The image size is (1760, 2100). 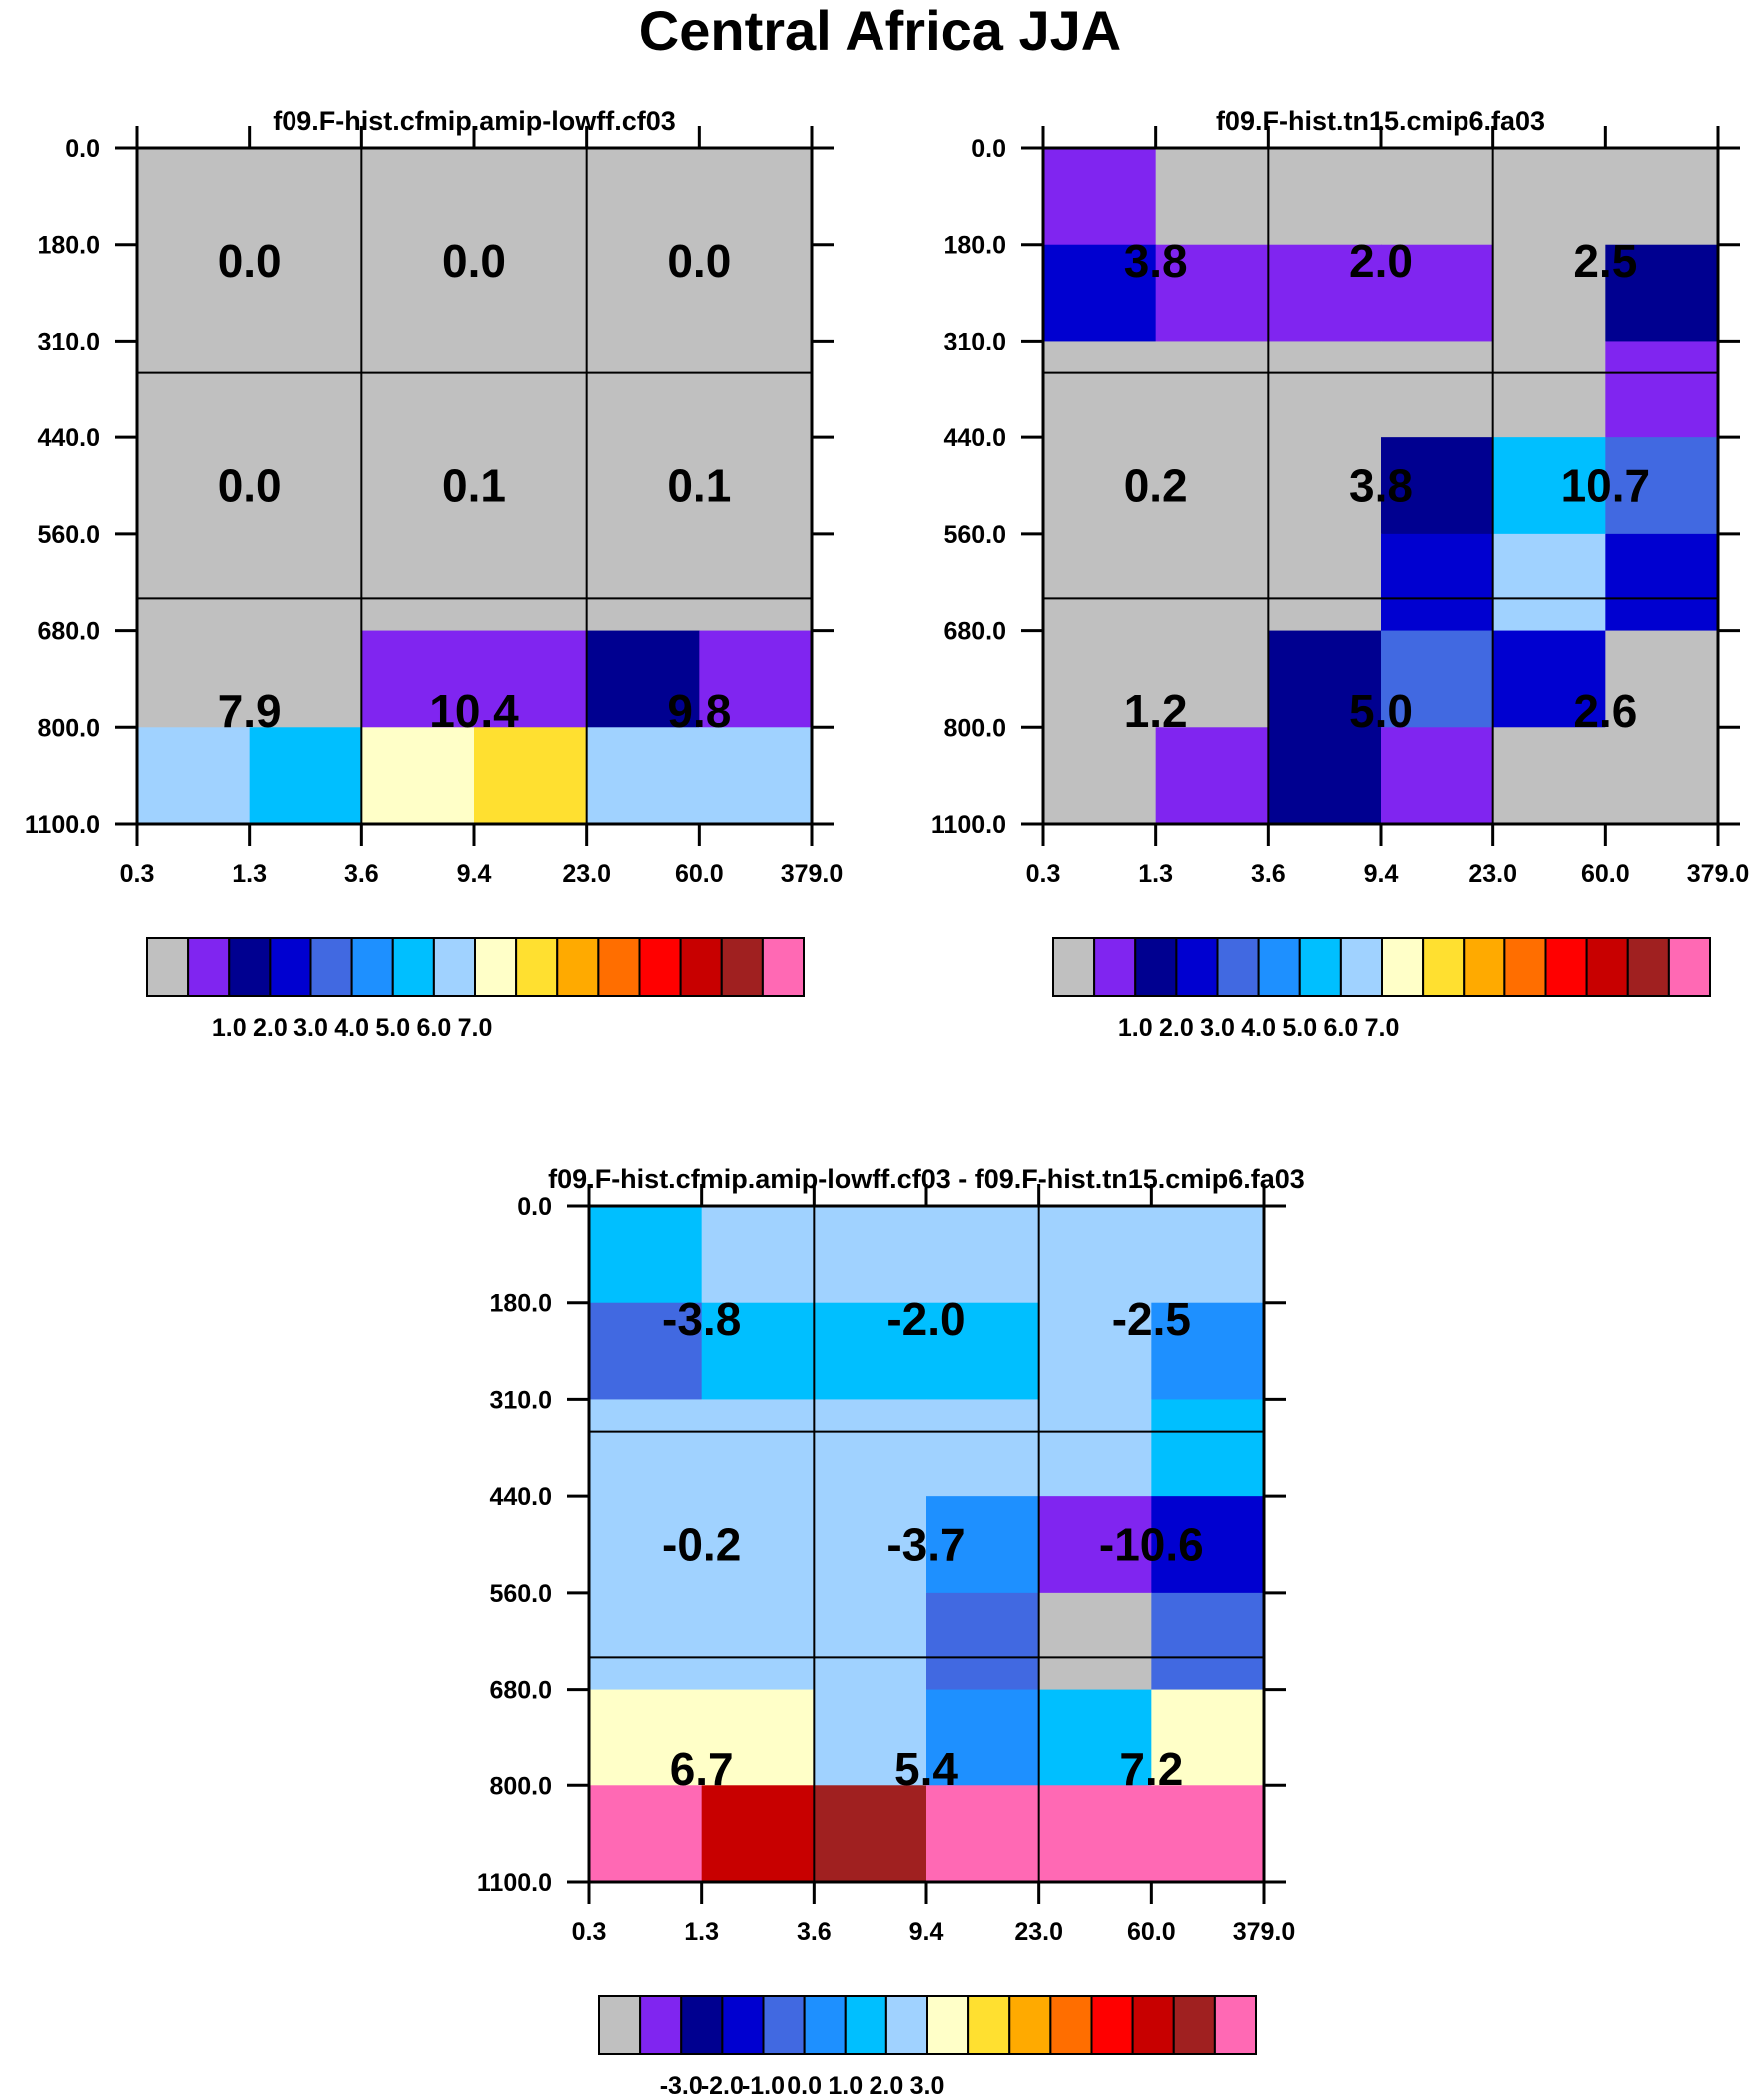 I want to click on box-value-label: 2.0, so click(x=1381, y=261).